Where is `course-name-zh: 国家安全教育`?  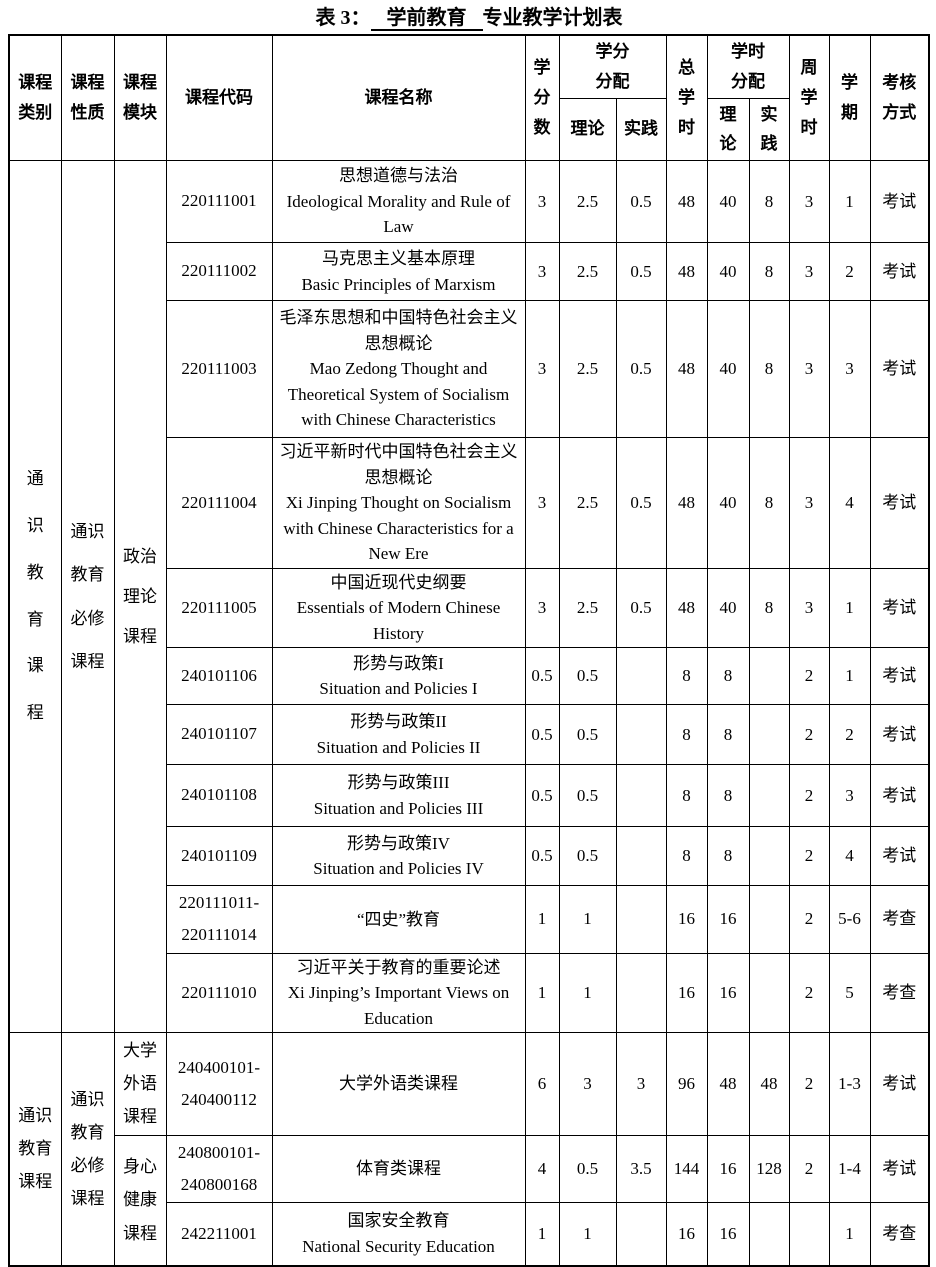
course-name-zh: 国家安全教育 is located at coordinates (398, 1221).